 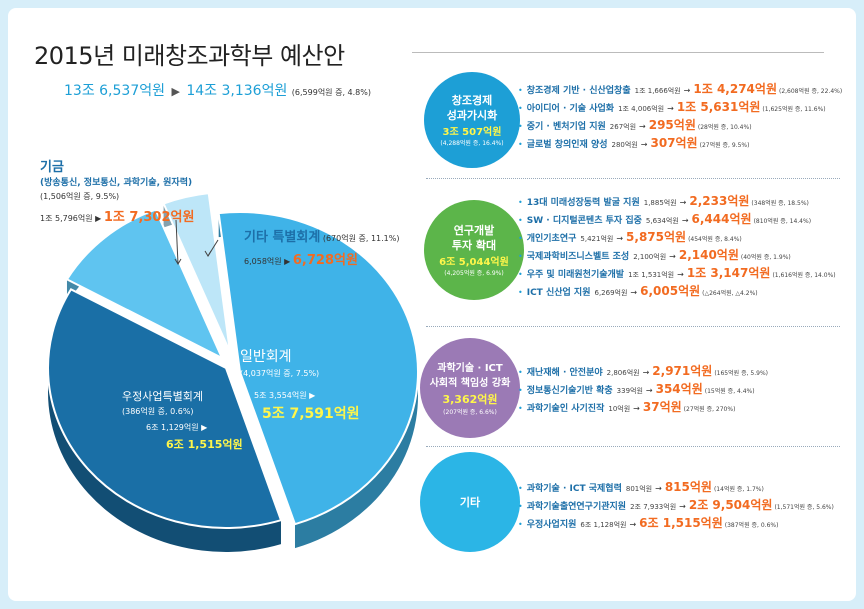 I want to click on budget-change: (6,599억원 증, 4.8%), so click(x=331, y=92).